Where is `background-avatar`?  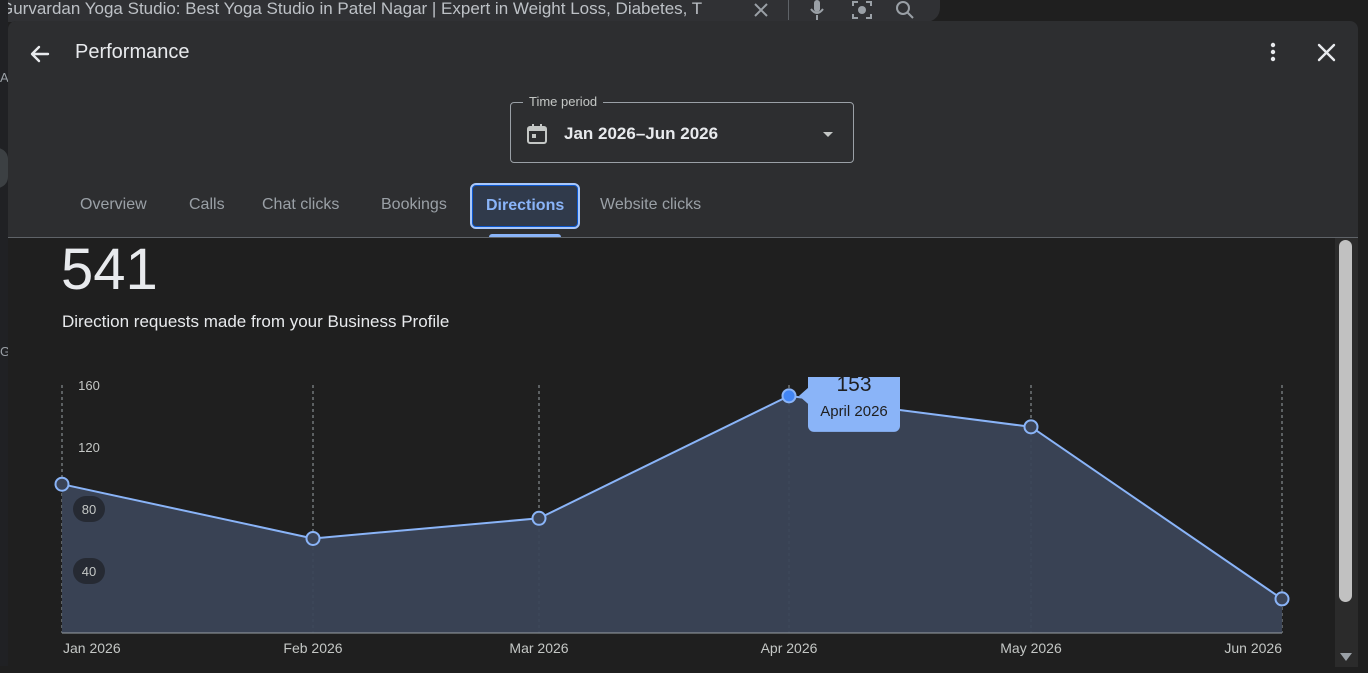 background-avatar is located at coordinates (4, 168).